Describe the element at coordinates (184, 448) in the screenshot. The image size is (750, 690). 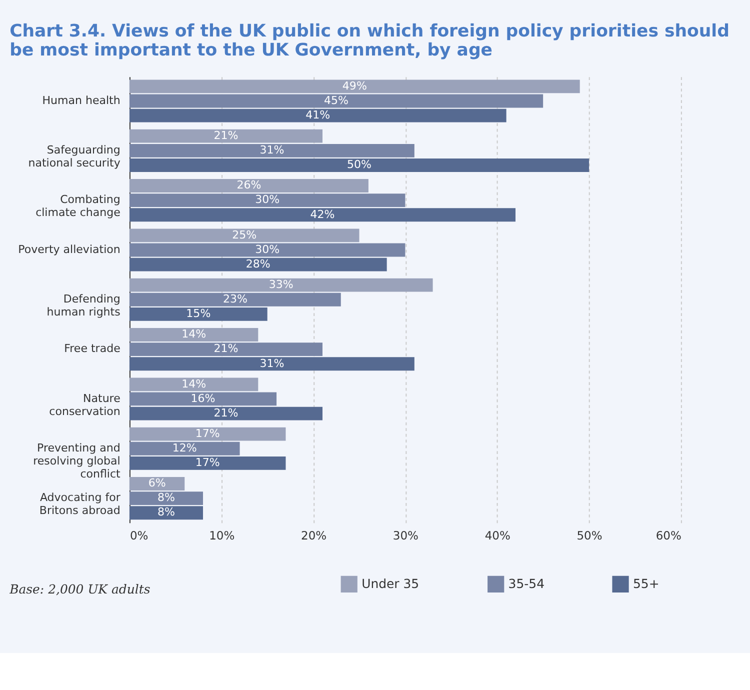
I see `data-label: 12%` at that location.